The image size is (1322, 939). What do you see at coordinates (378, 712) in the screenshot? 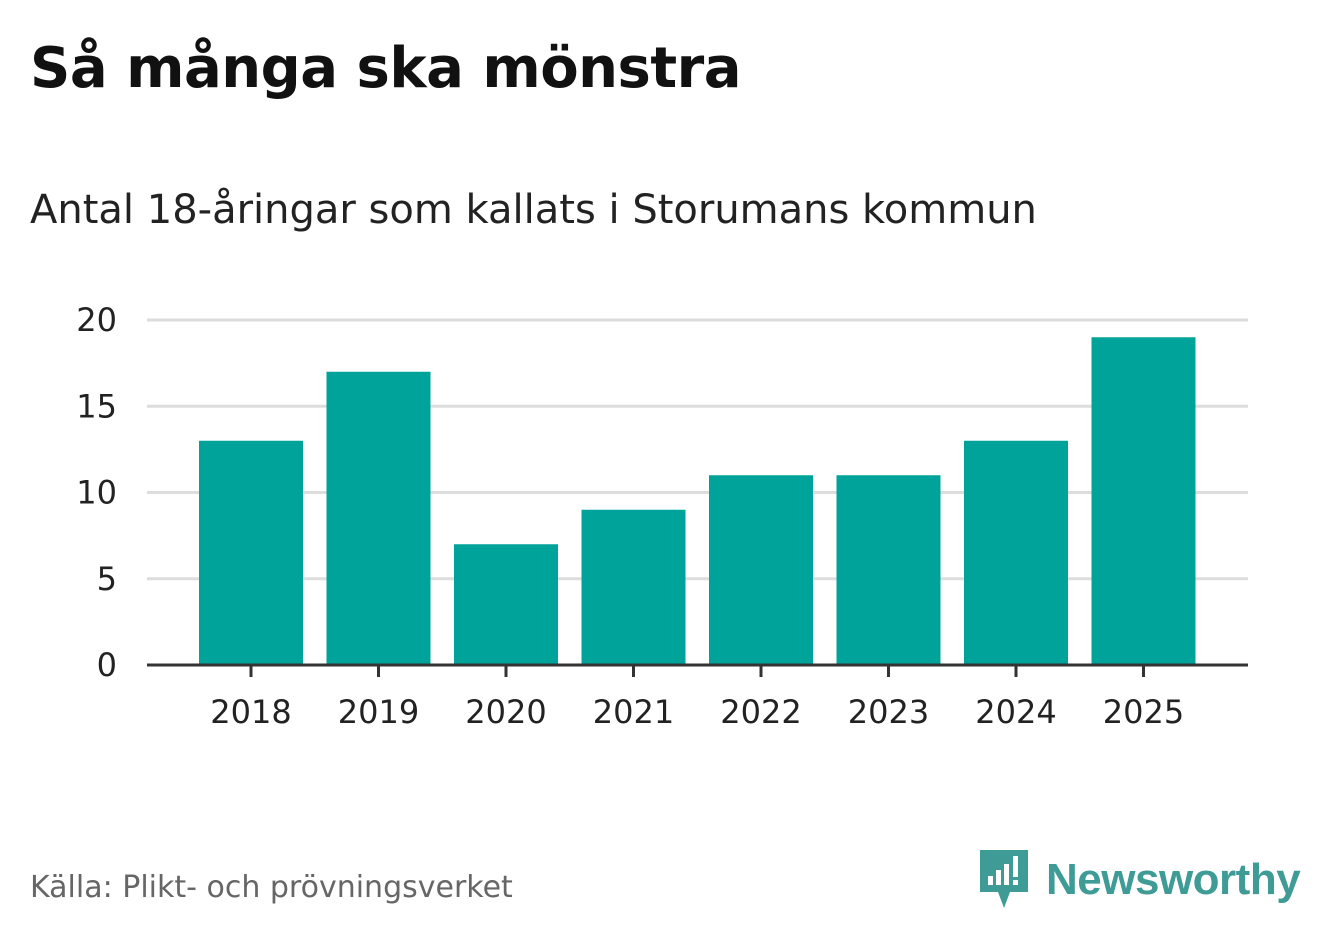
I see `x-tick-label: 2019` at bounding box center [378, 712].